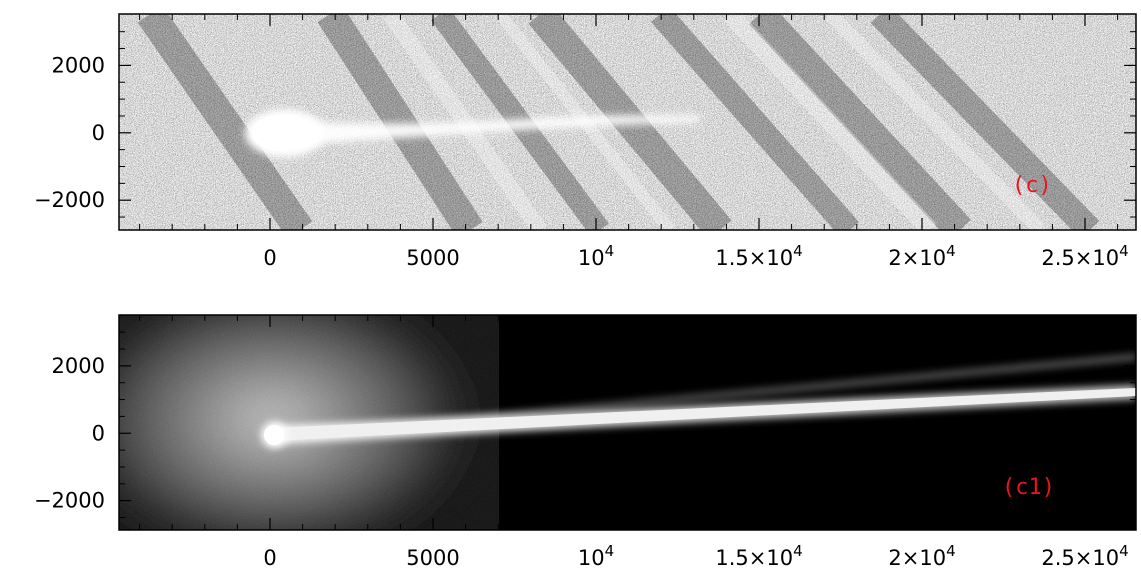 This screenshot has height=579, width=1141. I want to click on panel-top-label: (c), so click(1032, 185).